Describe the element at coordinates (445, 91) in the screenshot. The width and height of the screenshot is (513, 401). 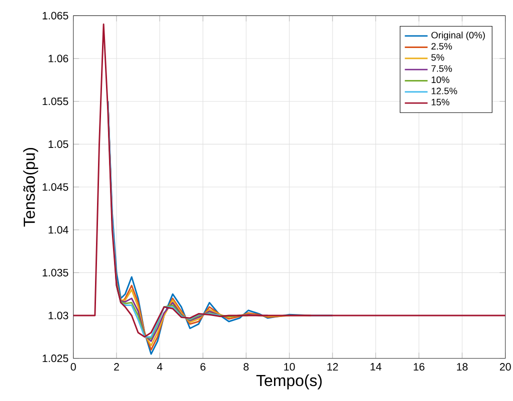
I see `legend-label: 12.5%` at that location.